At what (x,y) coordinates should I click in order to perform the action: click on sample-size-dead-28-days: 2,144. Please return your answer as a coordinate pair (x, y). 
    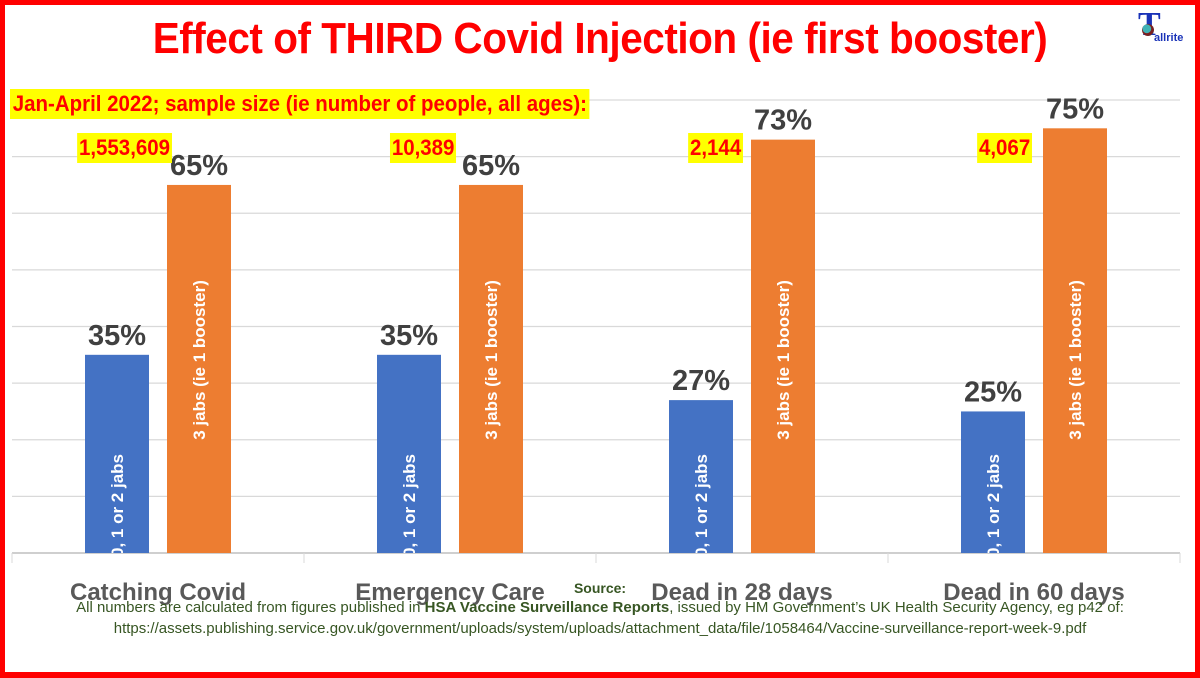
    Looking at the image, I should click on (715, 148).